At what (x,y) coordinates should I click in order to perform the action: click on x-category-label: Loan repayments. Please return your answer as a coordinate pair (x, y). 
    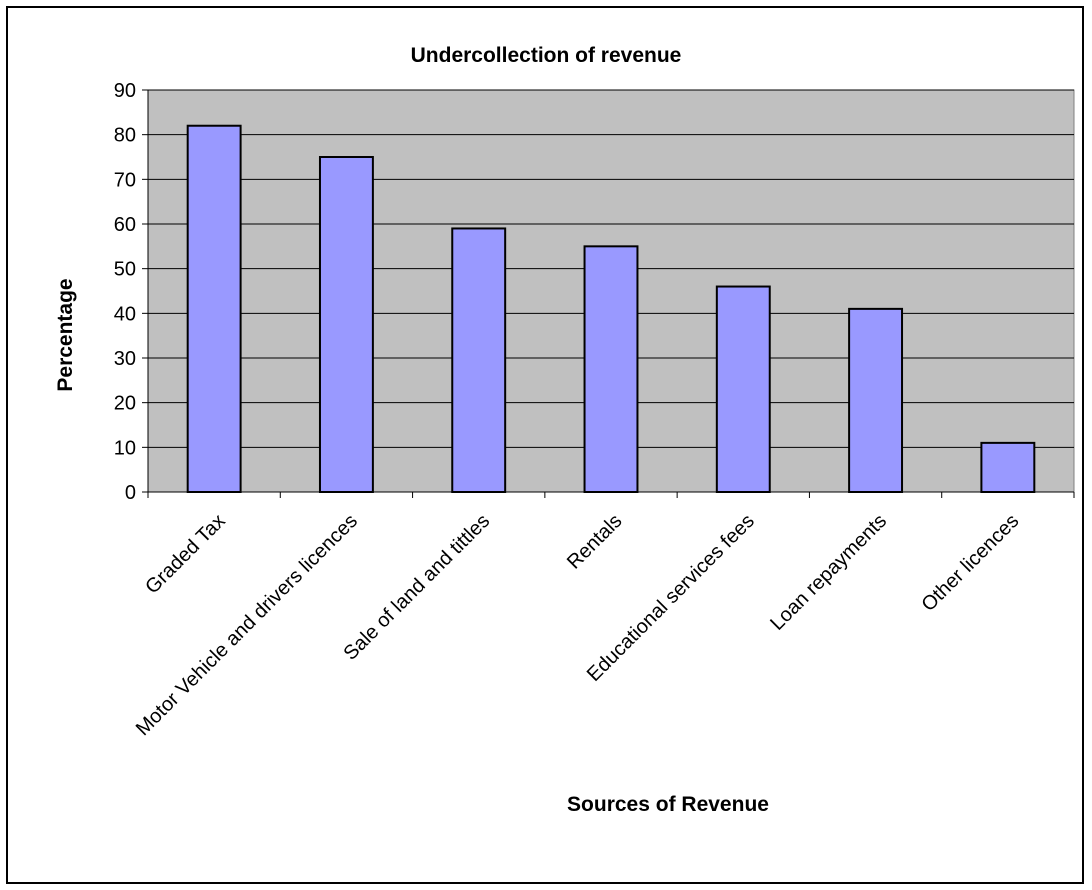
    Looking at the image, I should click on (828, 572).